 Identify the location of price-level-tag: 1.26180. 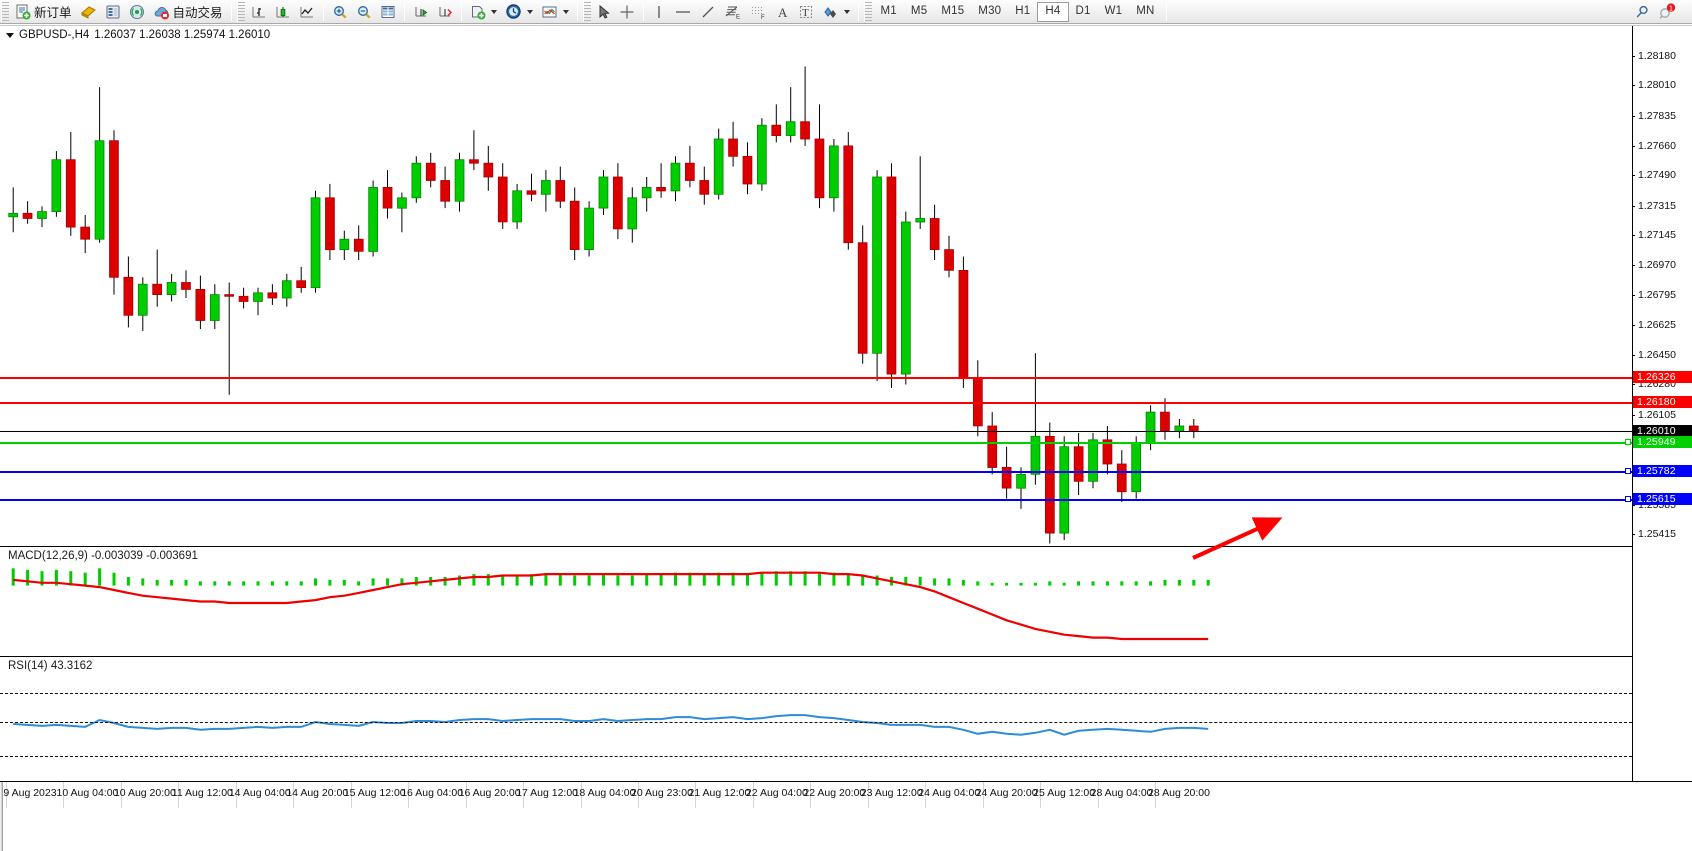
(1662, 401).